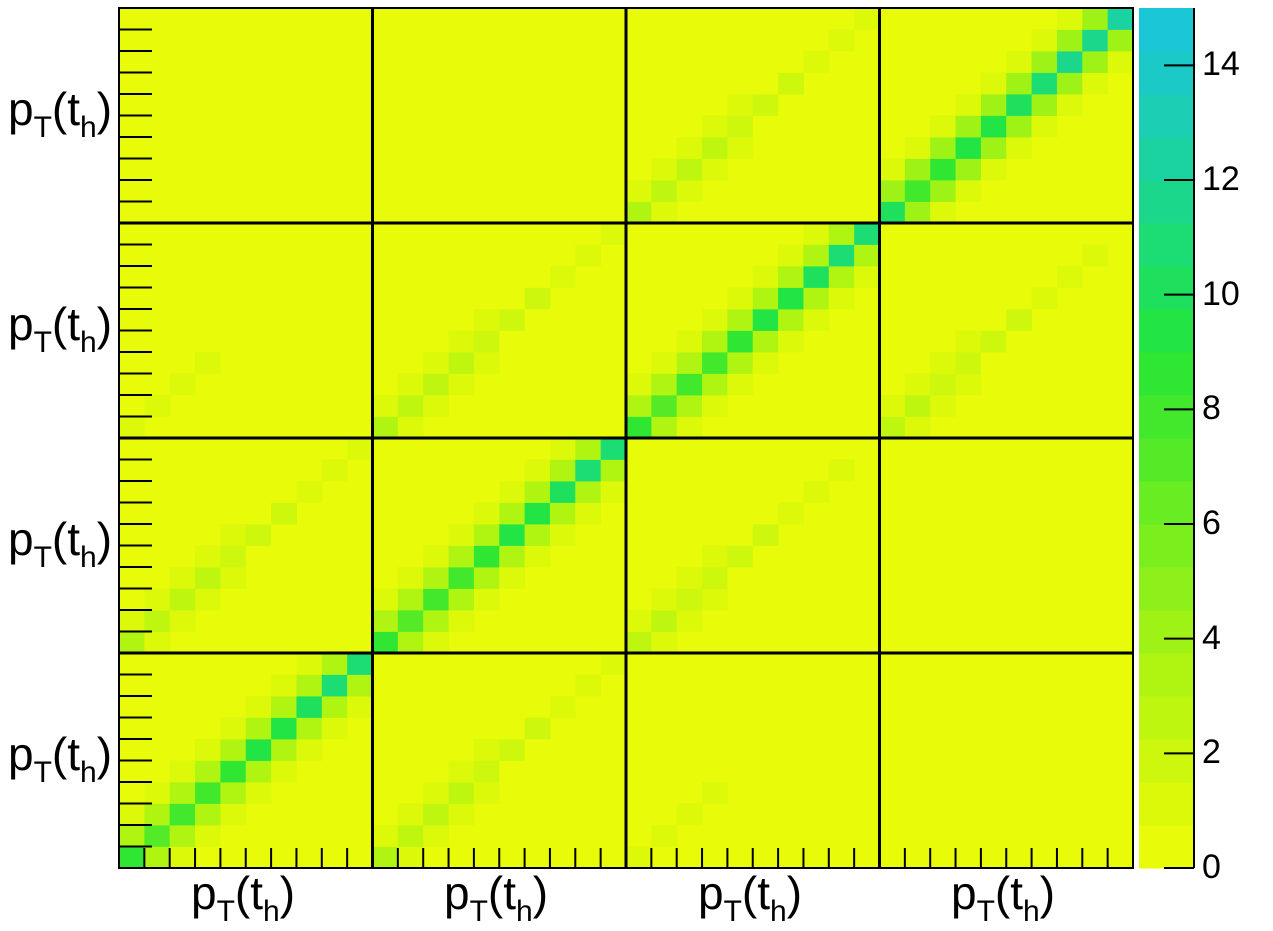  I want to click on color-bar-tick-label: 0, so click(1211, 867).